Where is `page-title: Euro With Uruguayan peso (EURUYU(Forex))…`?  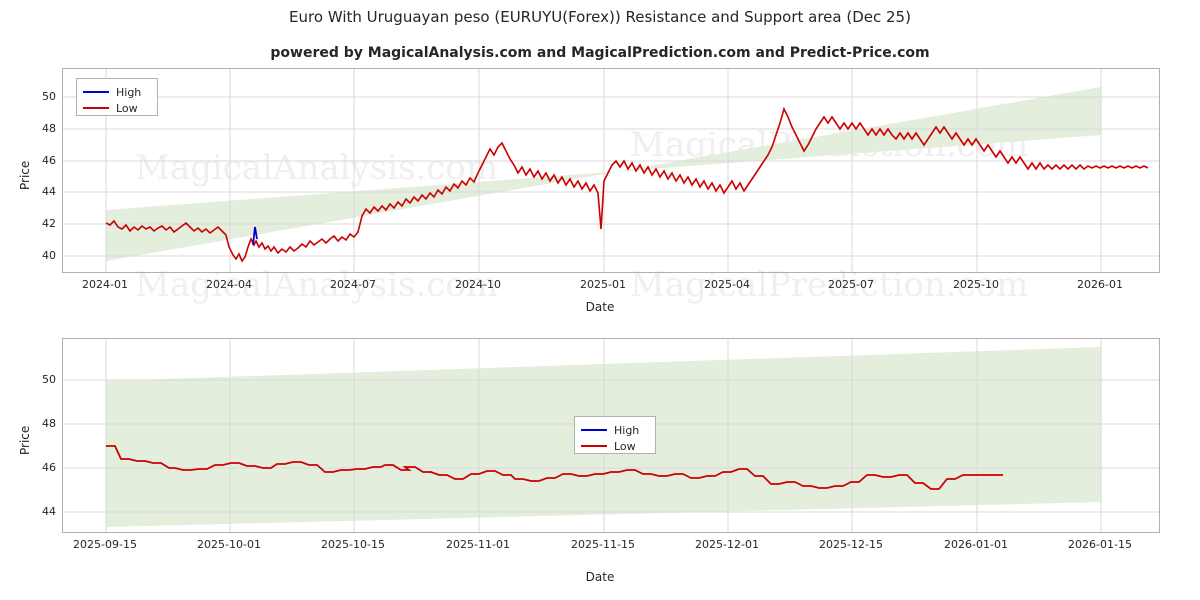
page-title: Euro With Uruguayan peso (EURUYU(Forex))… is located at coordinates (600, 17).